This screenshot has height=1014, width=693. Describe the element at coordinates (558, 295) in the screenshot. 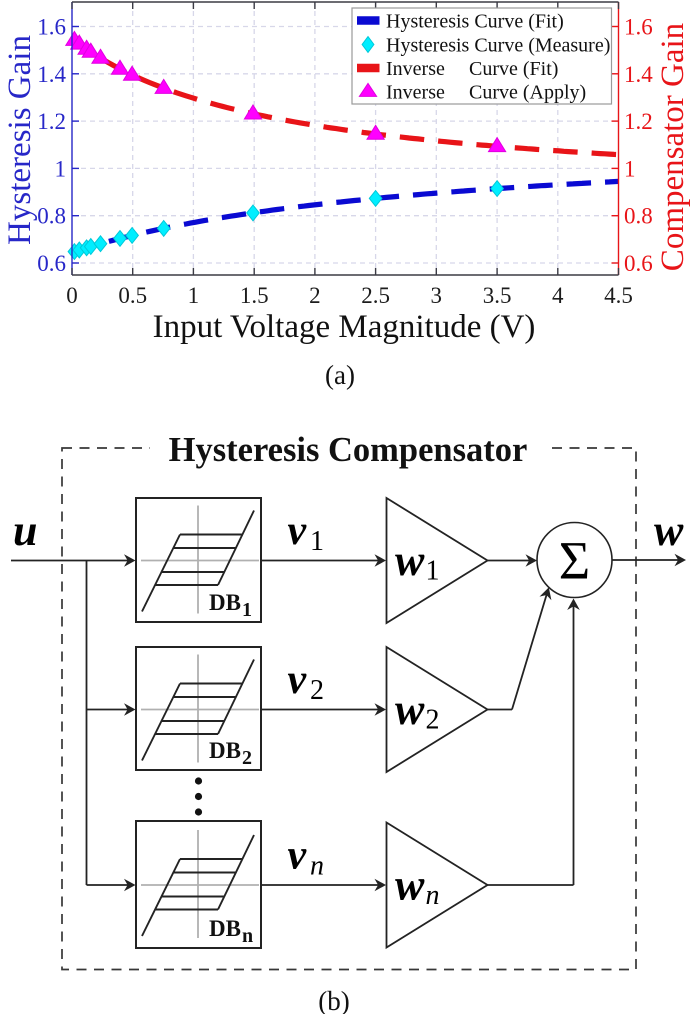

I see `svg-text: 4` at that location.